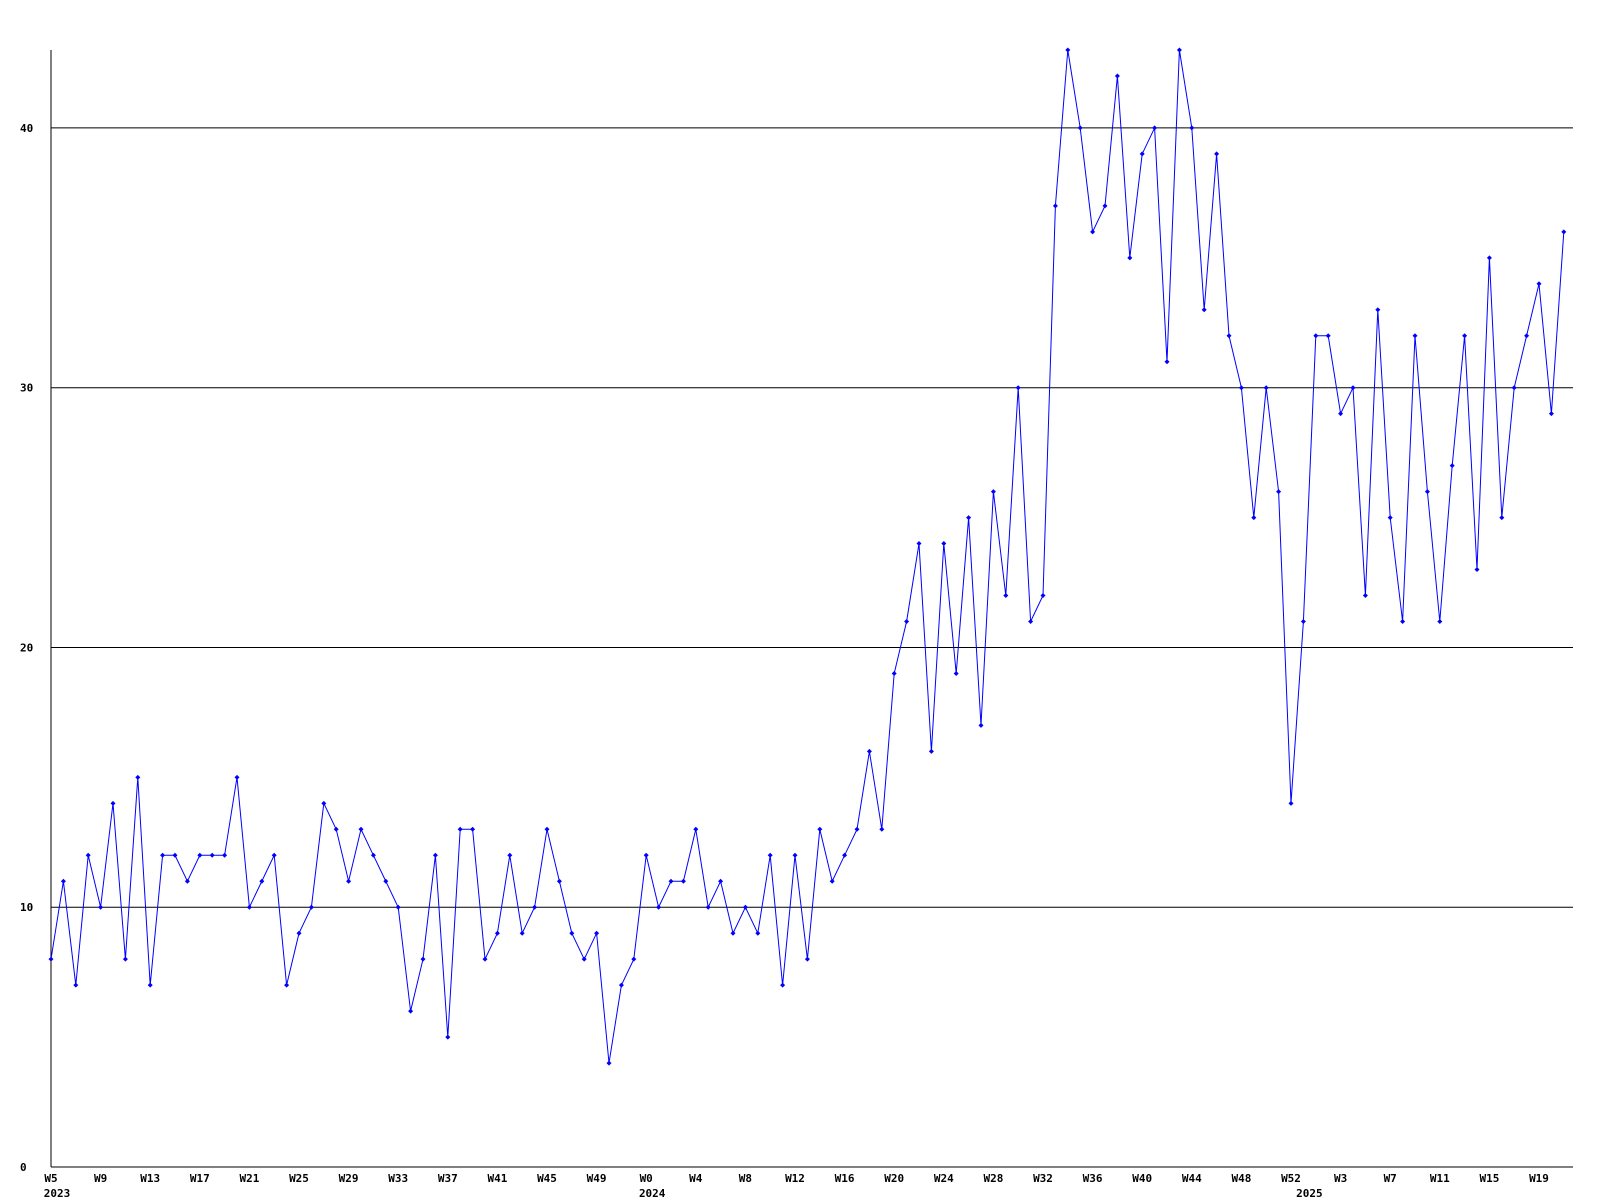  I want to click on y-tick-label: 0, so click(23, 1167).